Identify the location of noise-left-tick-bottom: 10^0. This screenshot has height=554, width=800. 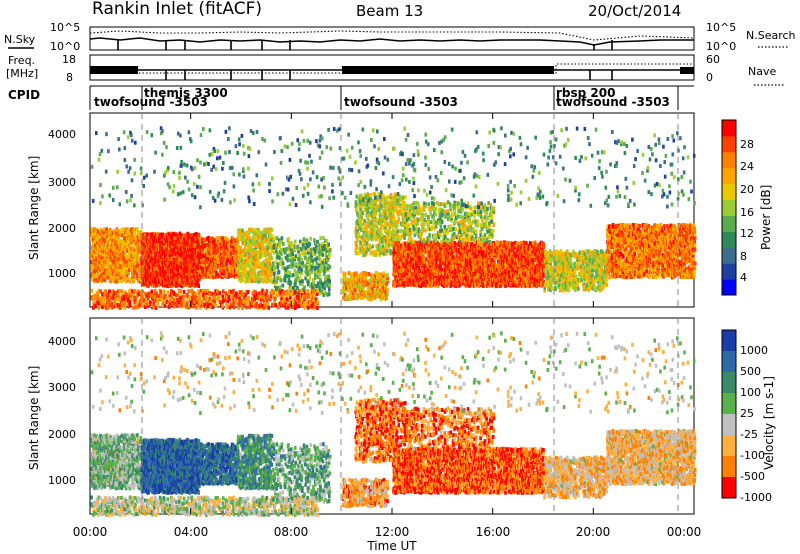
(65, 46).